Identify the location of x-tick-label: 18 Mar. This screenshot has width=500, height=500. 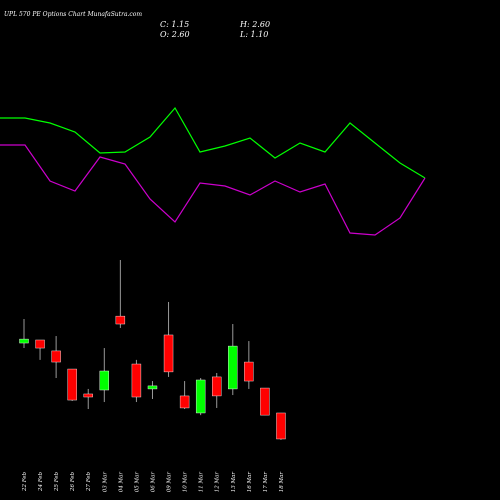
(282, 482).